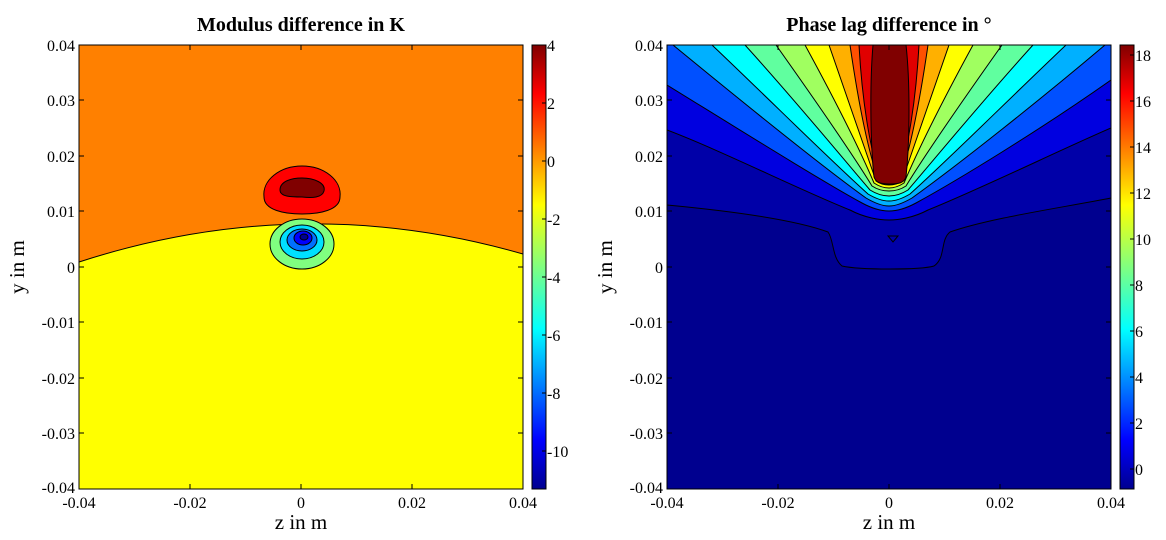  I want to click on colorbar-tick-label: 12, so click(1143, 194).